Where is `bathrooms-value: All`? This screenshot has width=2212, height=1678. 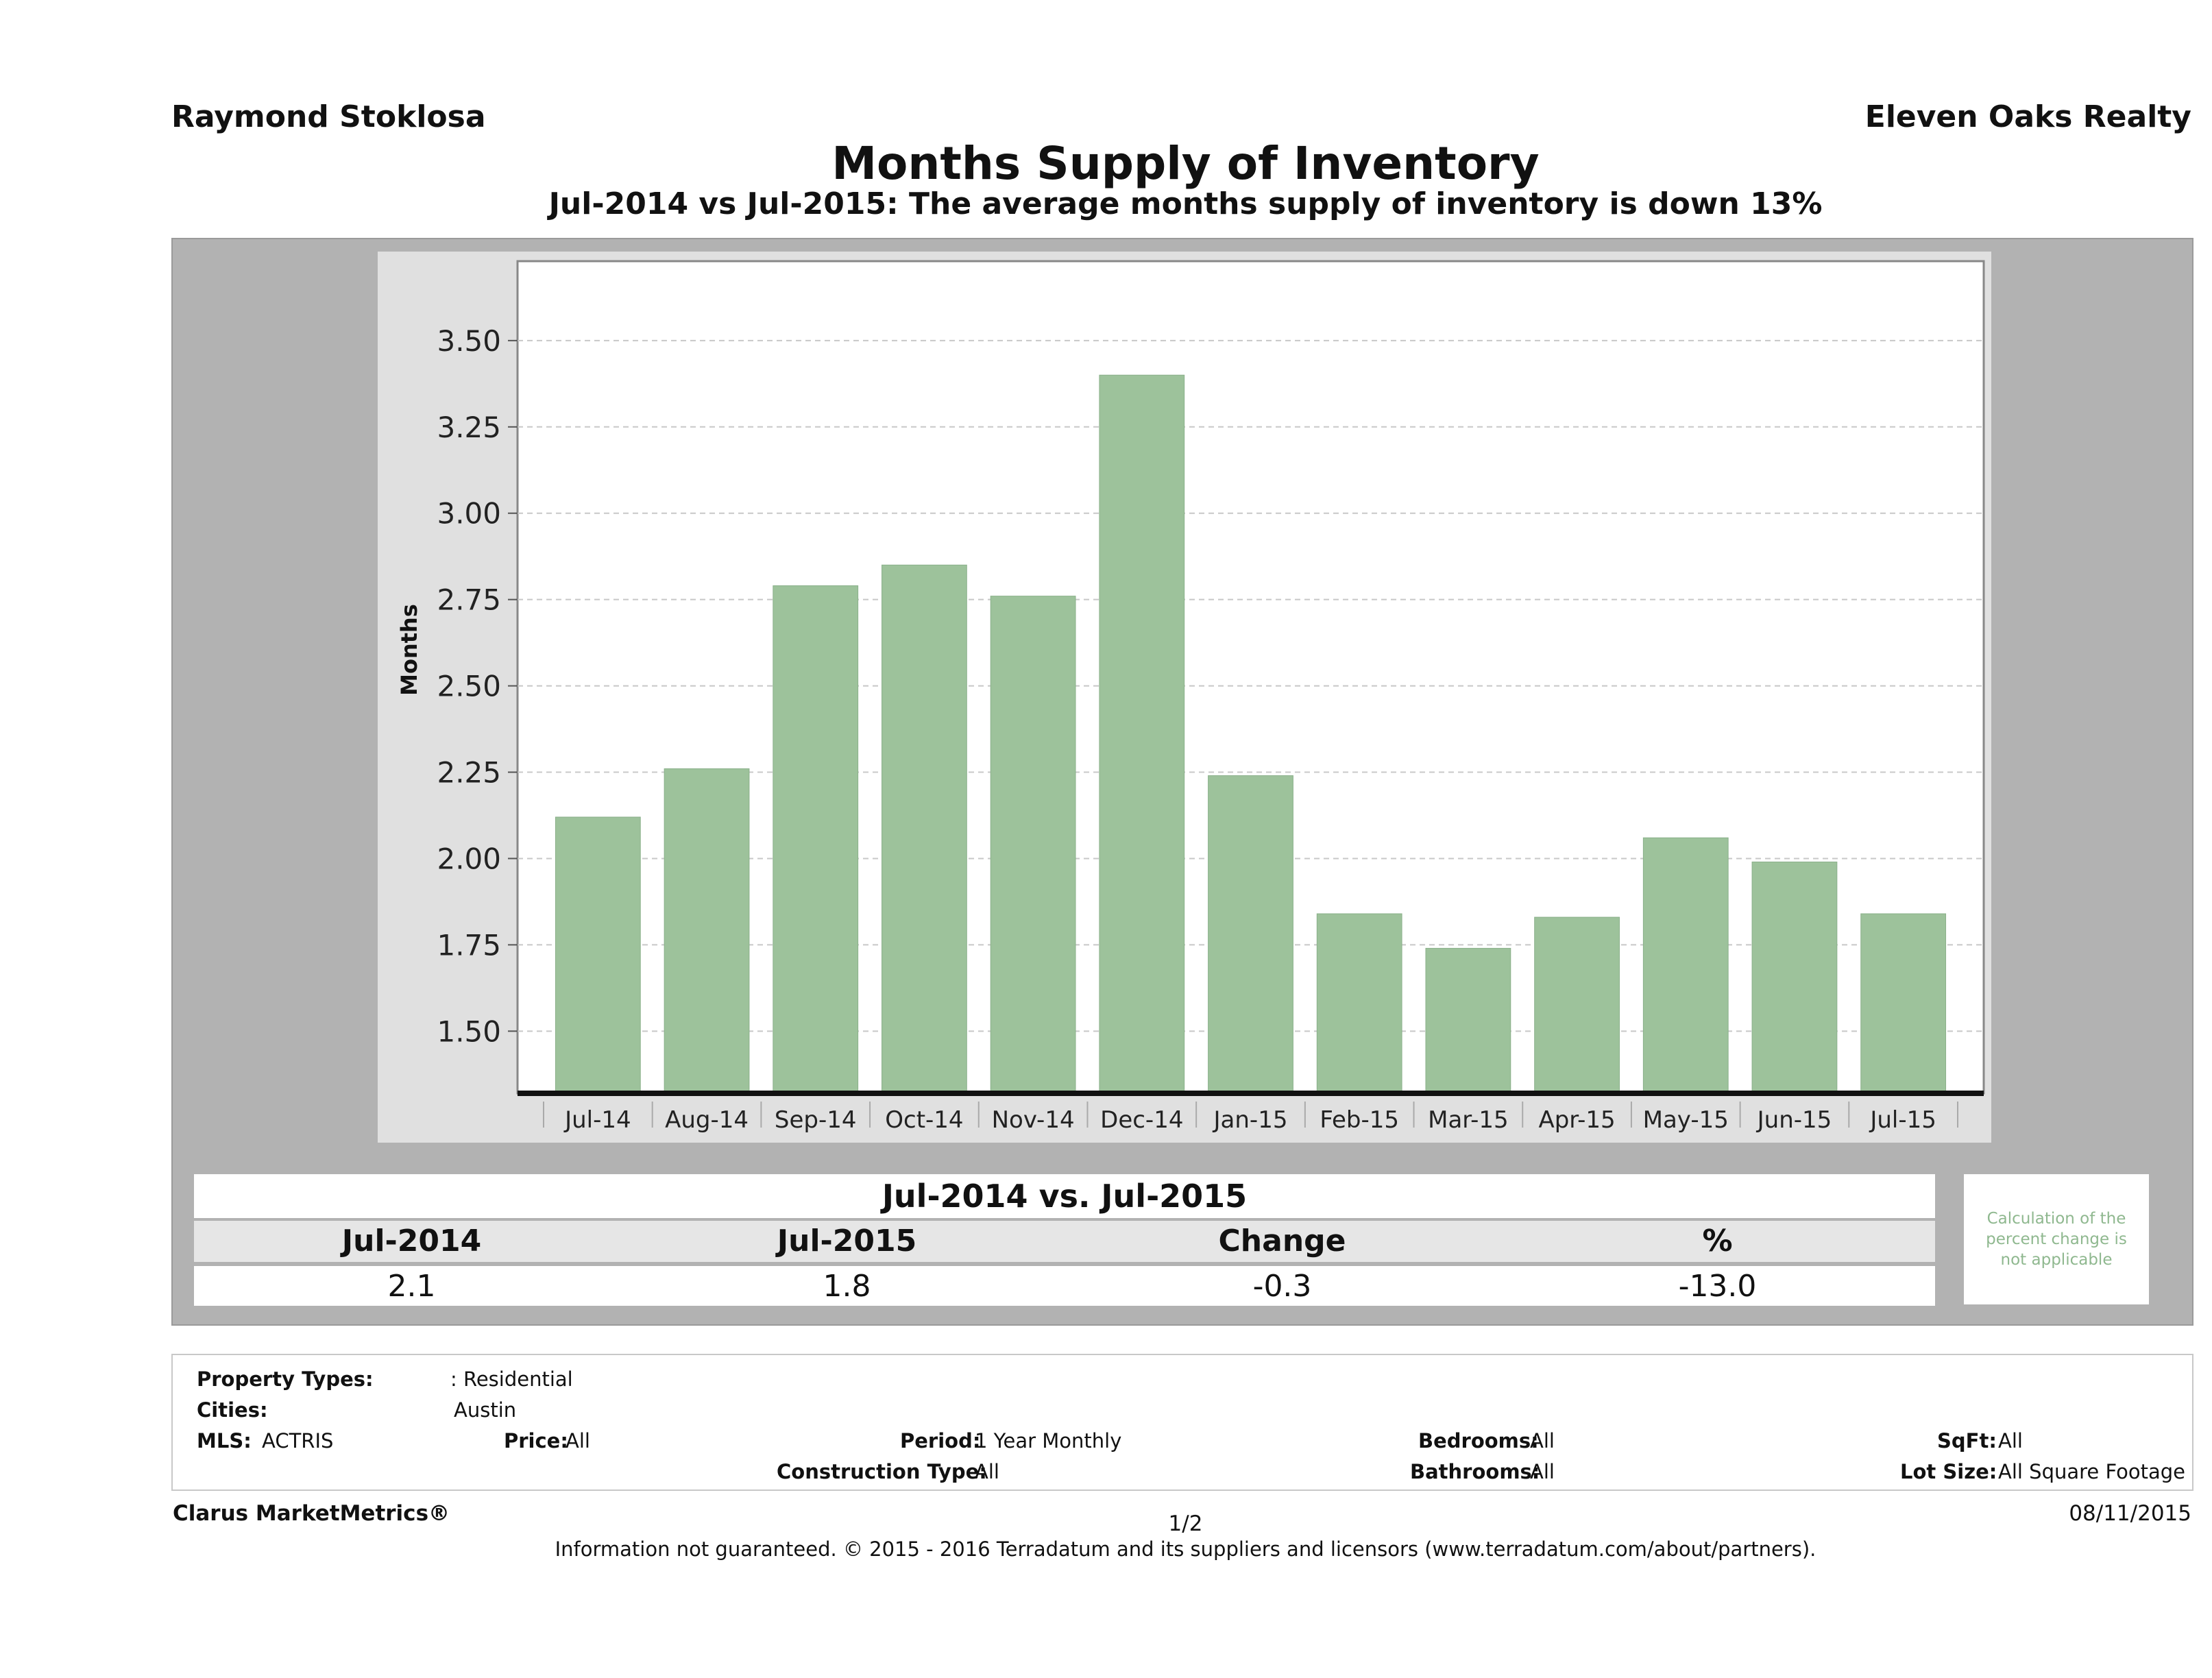
bathrooms-value: All is located at coordinates (1543, 1471).